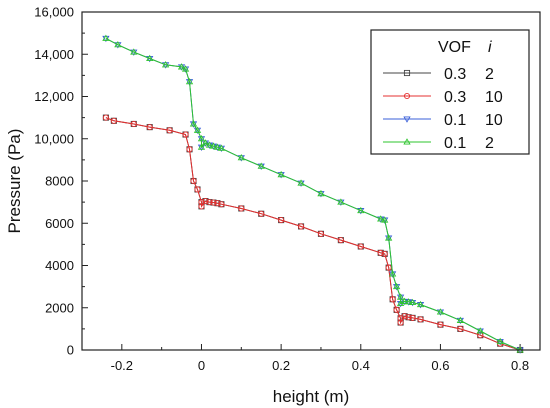 This screenshot has width=550, height=408. What do you see at coordinates (59, 265) in the screenshot?
I see `y-tick-label: 4000` at bounding box center [59, 265].